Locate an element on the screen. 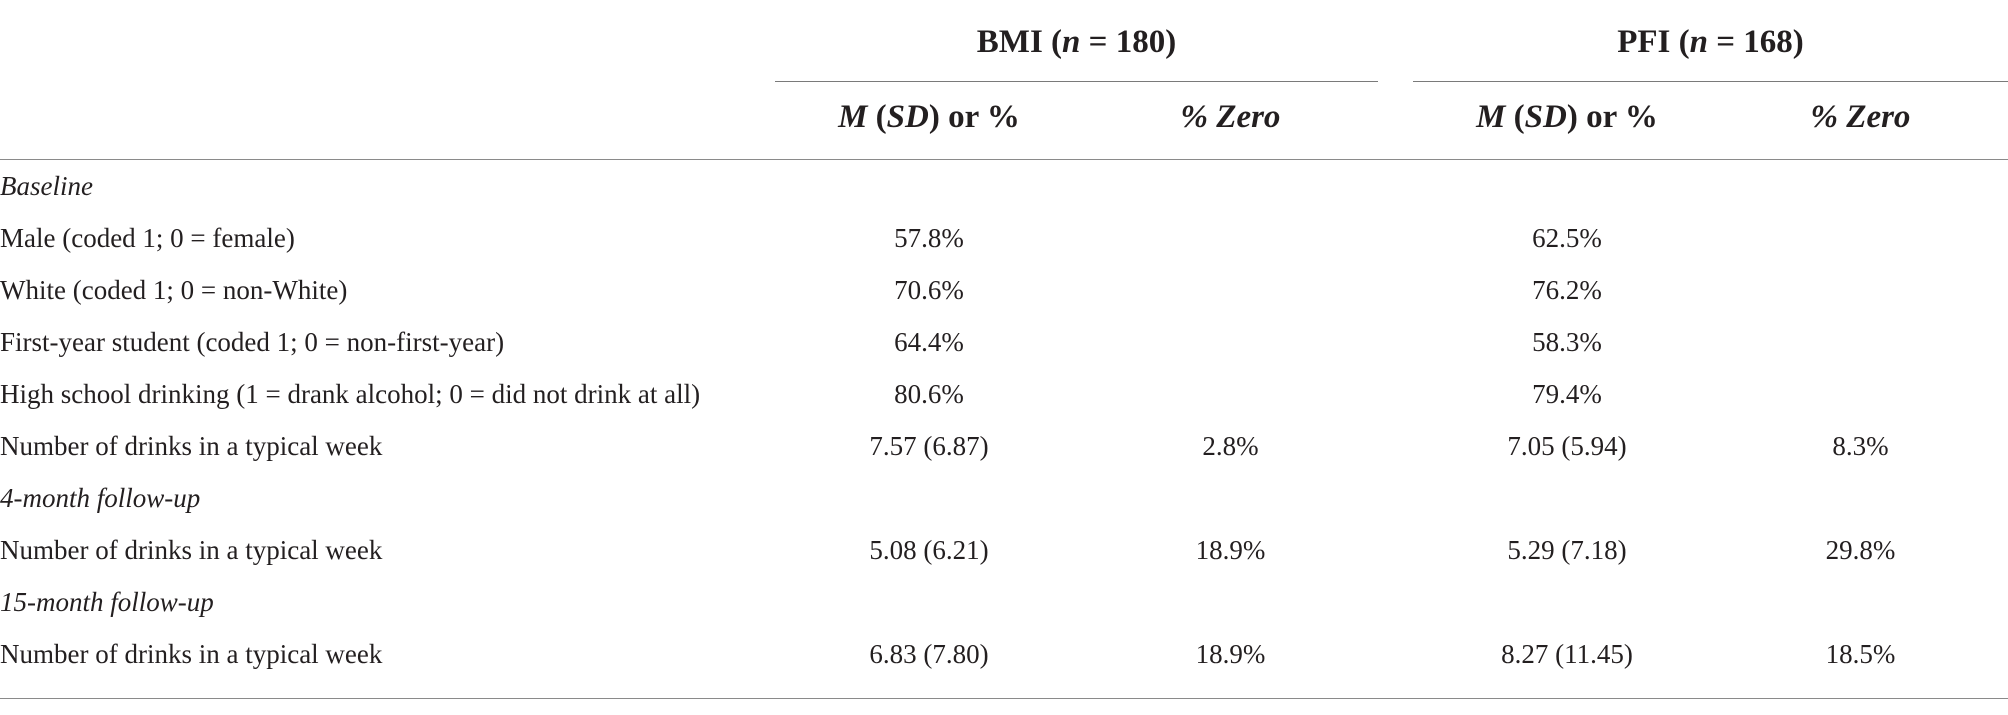 The image size is (2008, 715). group-rule-pfi is located at coordinates (1710, 81).